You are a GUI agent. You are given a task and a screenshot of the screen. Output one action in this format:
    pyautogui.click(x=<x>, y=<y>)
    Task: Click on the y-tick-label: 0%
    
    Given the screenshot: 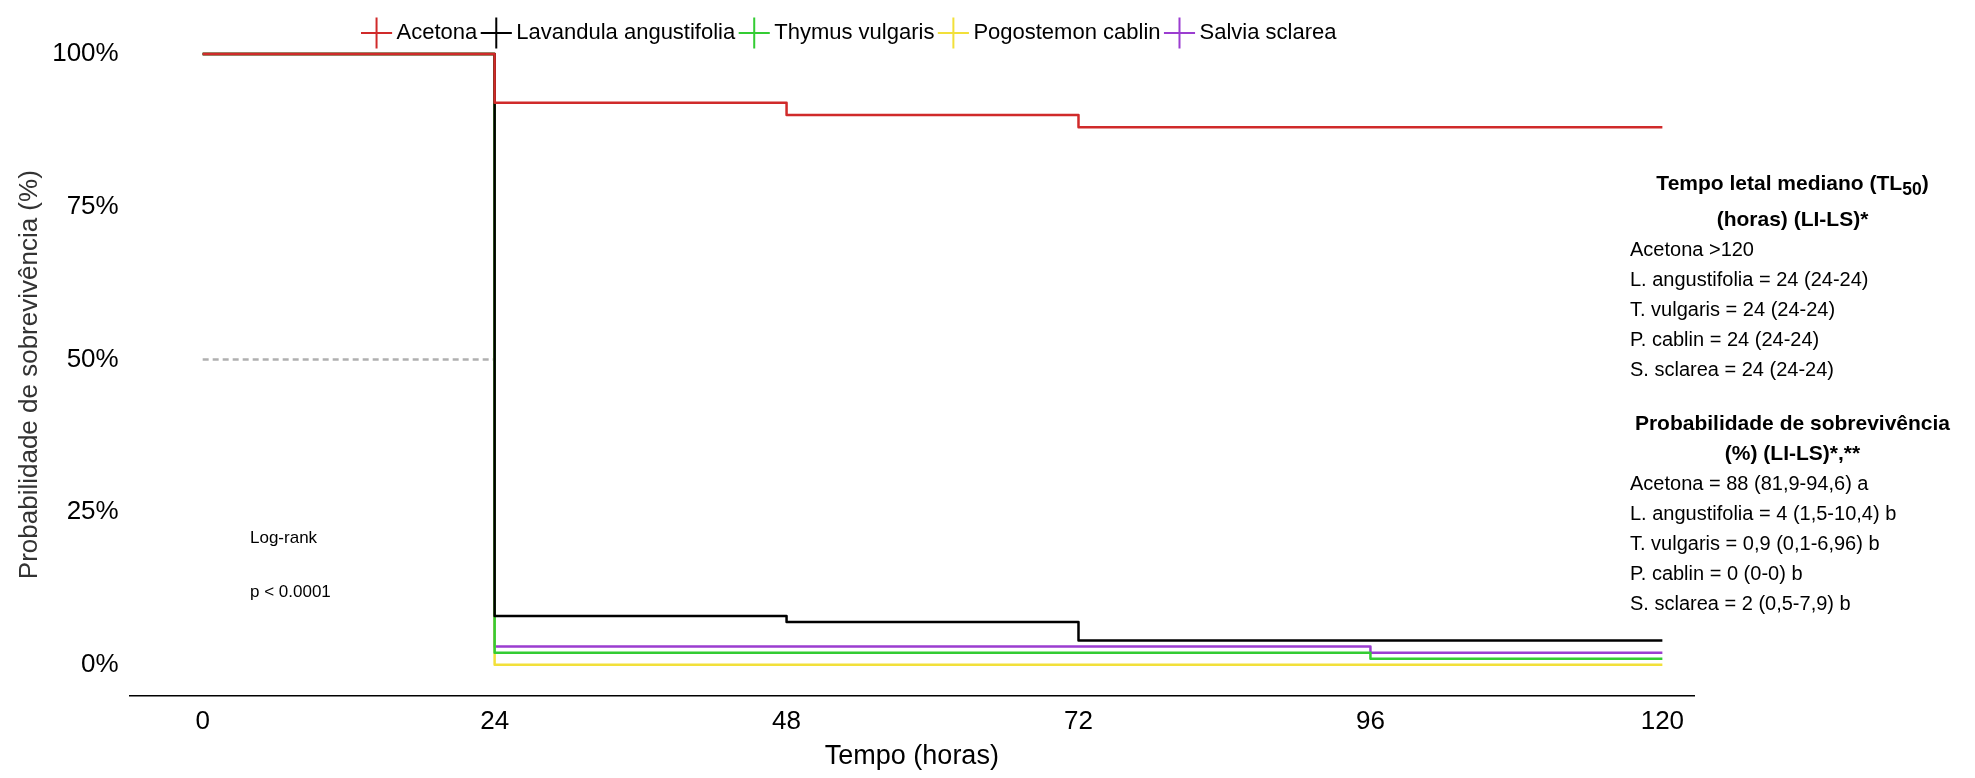 What is the action you would take?
    pyautogui.click(x=100, y=663)
    